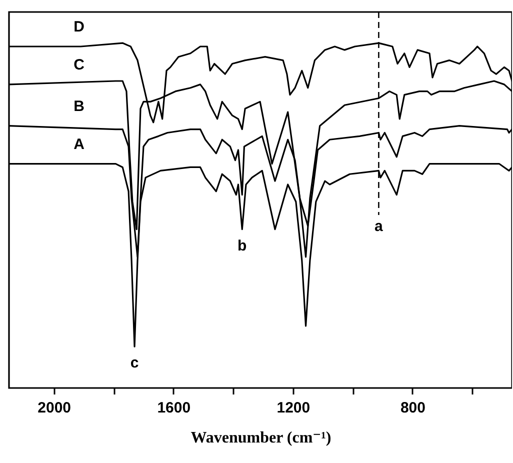 The height and width of the screenshot is (463, 513). What do you see at coordinates (79, 106) in the screenshot?
I see `series-label: B` at bounding box center [79, 106].